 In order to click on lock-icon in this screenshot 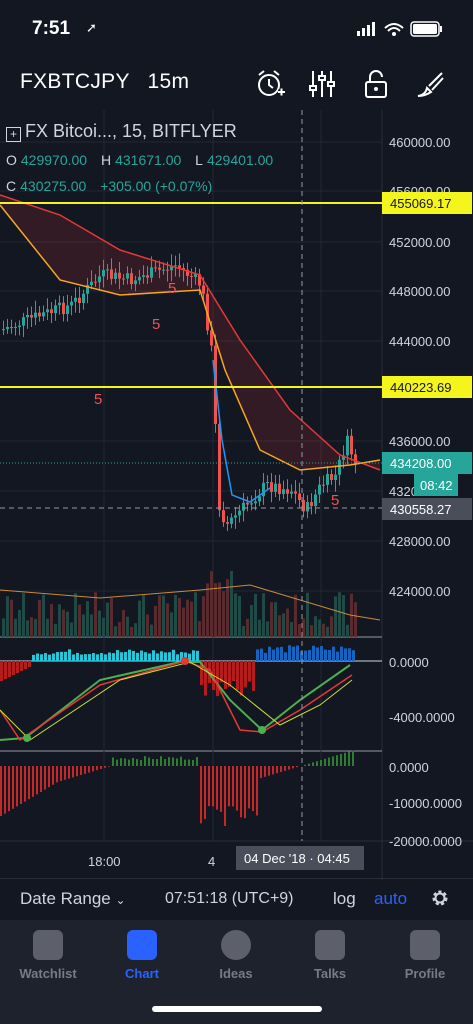, I will do `click(376, 84)`.